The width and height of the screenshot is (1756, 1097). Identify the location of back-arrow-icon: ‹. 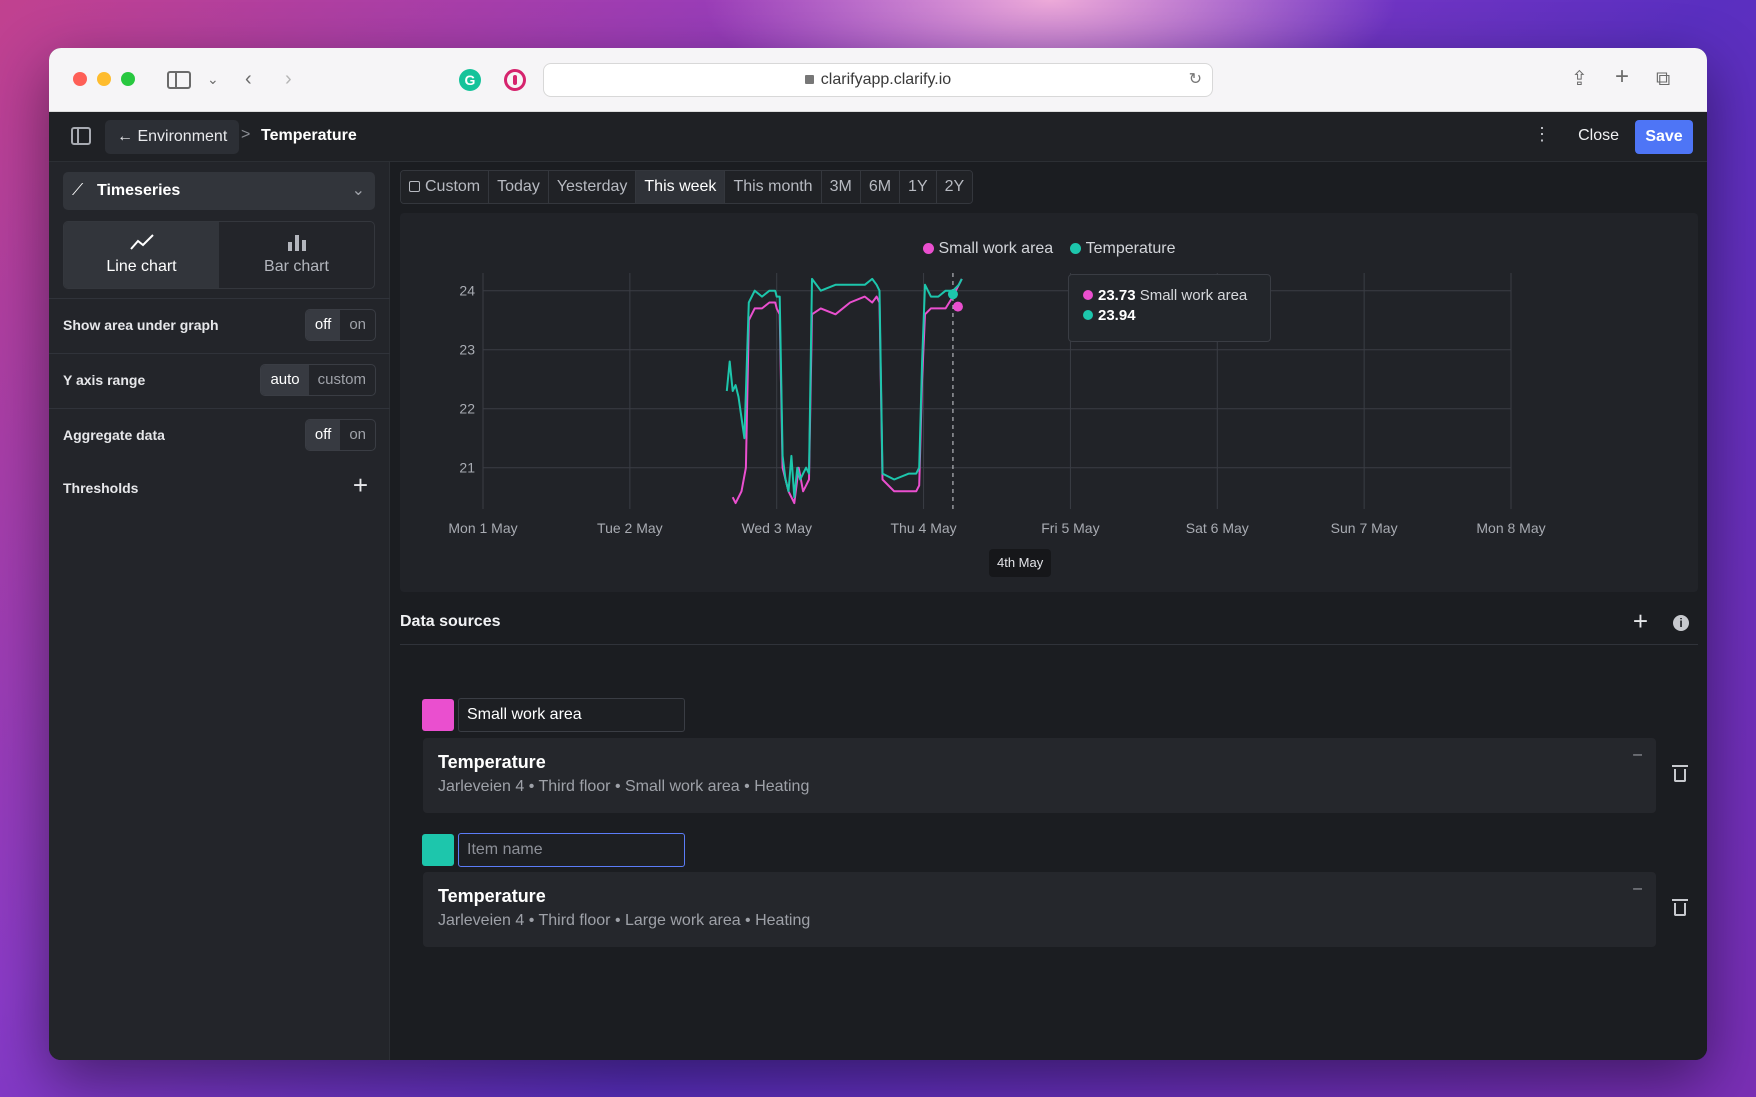
(248, 79).